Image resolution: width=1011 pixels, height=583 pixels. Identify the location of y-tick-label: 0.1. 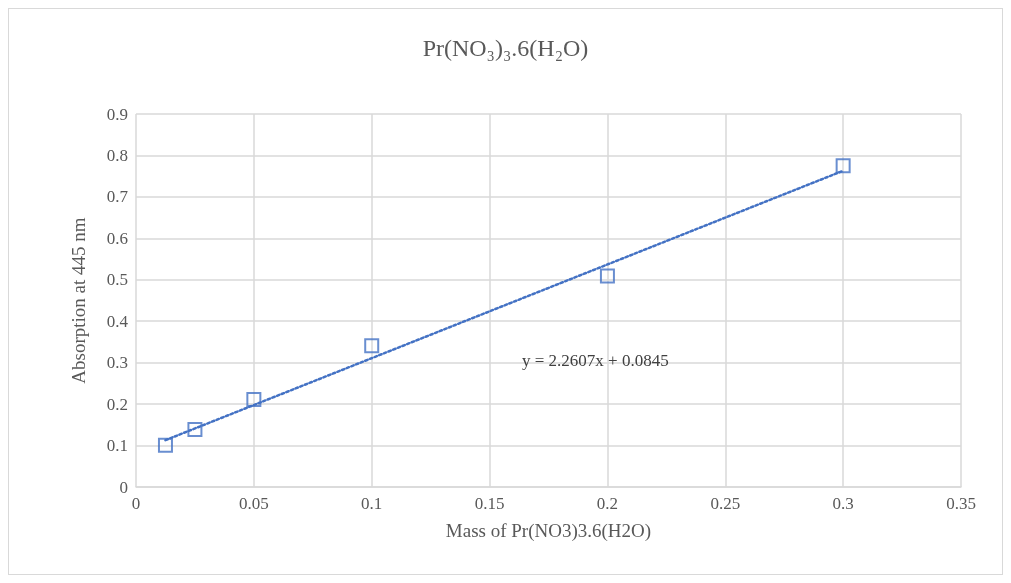
(117, 446).